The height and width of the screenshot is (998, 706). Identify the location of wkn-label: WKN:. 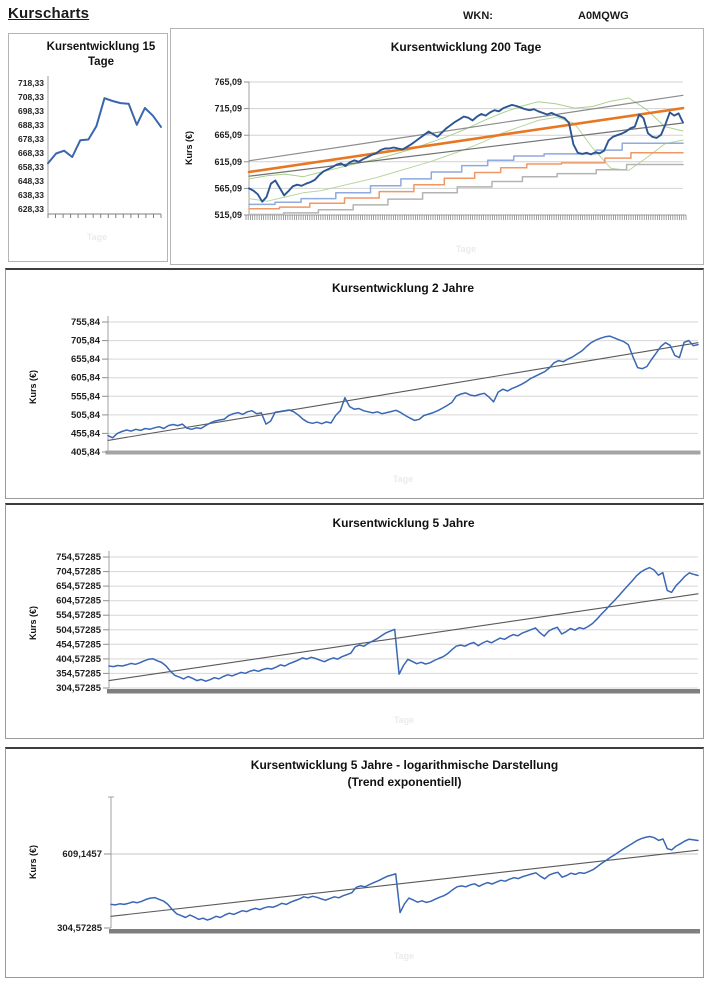
(478, 16).